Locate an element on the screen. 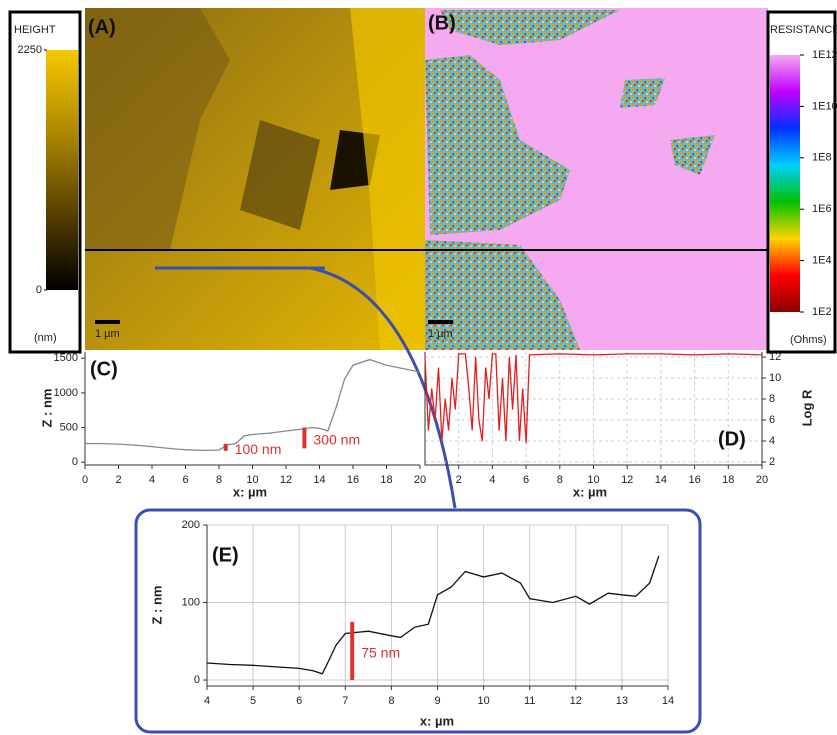 This screenshot has width=837, height=735. colorbar-tick-label: 1E12 is located at coordinates (824, 55).